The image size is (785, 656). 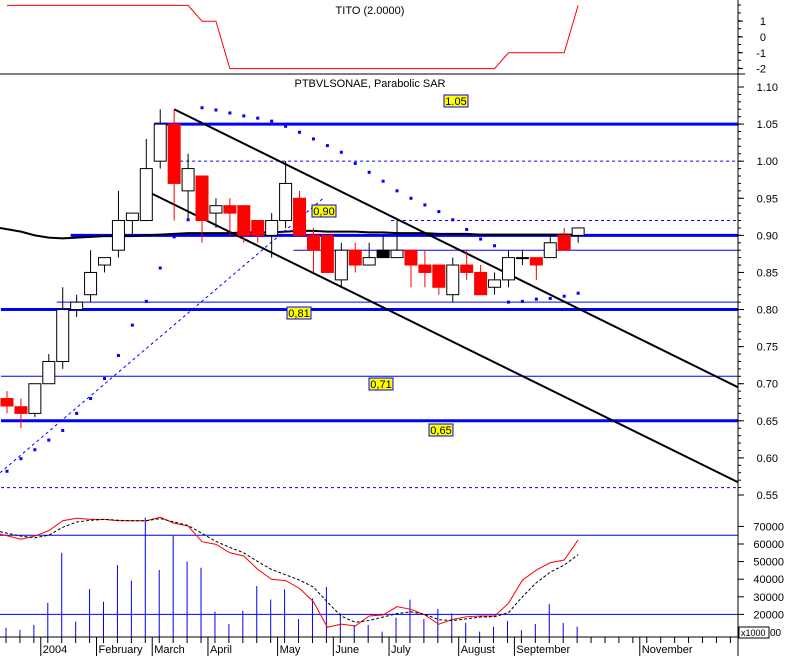 I want to click on level-label: 1.05, so click(x=455, y=102).